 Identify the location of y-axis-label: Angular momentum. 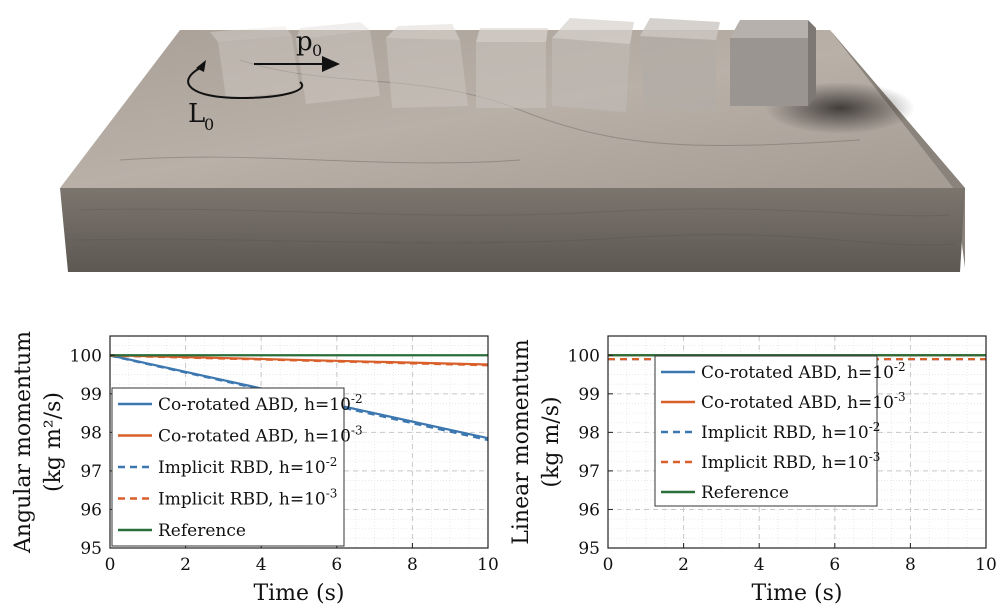
(23, 442).